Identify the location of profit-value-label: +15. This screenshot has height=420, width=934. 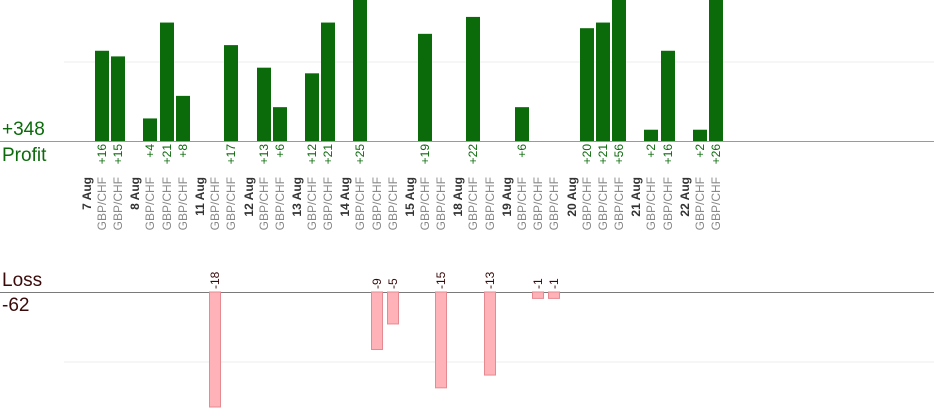
(118, 154).